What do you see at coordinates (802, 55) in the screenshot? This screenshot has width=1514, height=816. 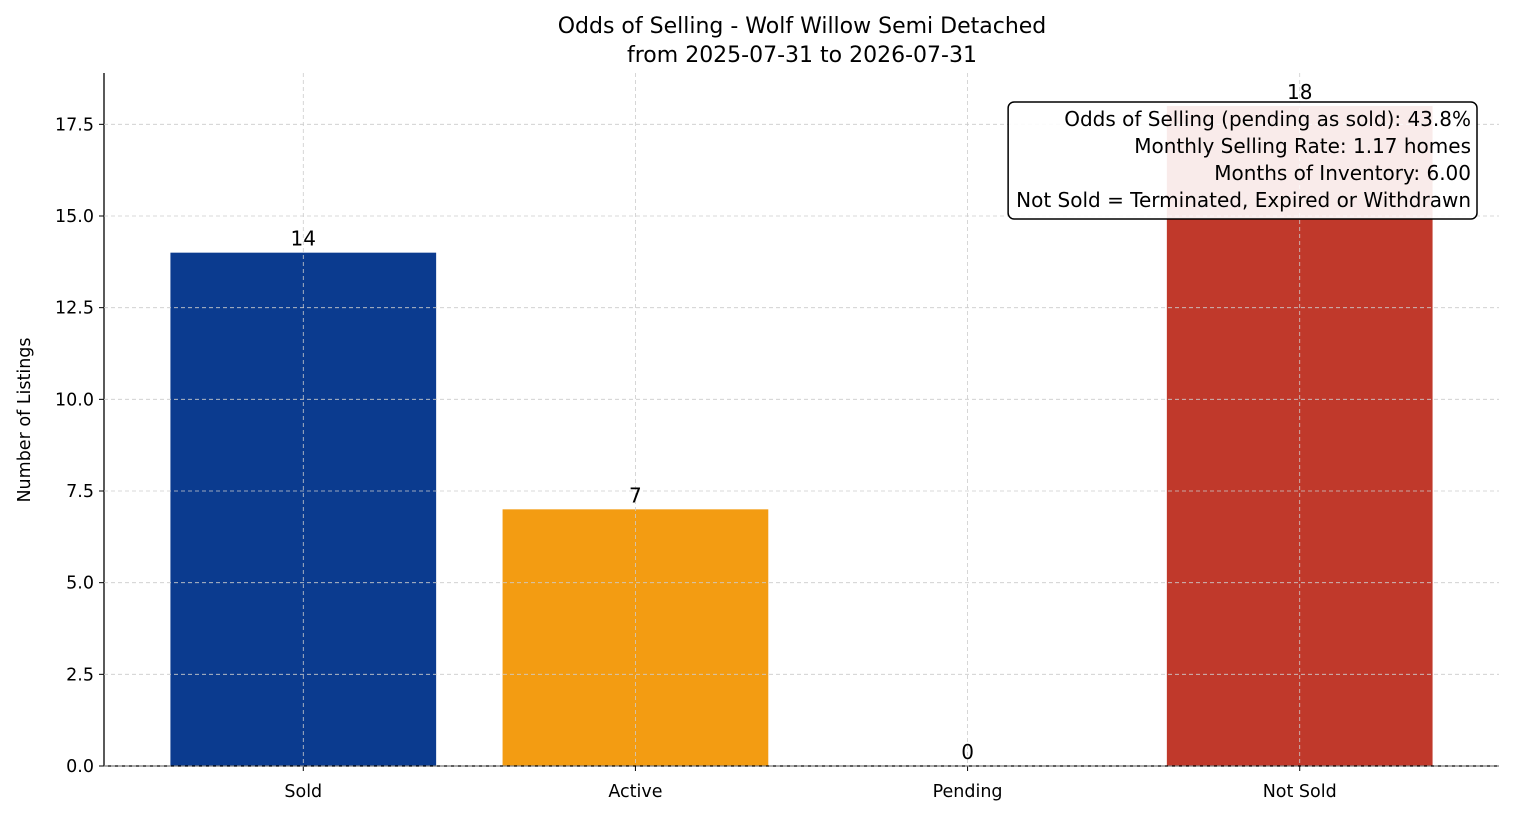 I see `chart-subtitle: from 2025-07-31 to 2026-07-31` at bounding box center [802, 55].